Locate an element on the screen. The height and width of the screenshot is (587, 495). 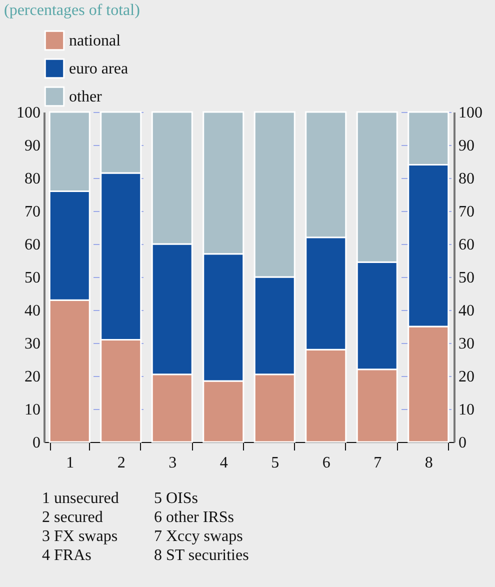
text: 2 secured is located at coordinates (73, 518).